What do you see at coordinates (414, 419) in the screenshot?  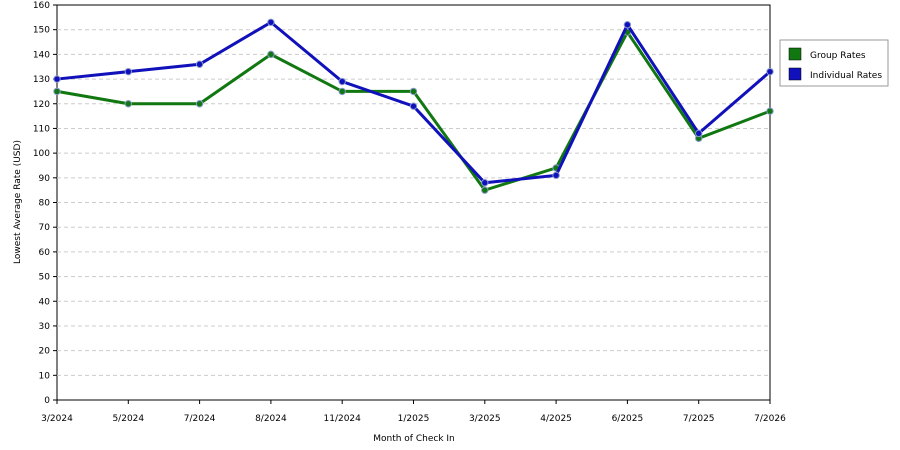 I see `x-tick-label: 1/2025` at bounding box center [414, 419].